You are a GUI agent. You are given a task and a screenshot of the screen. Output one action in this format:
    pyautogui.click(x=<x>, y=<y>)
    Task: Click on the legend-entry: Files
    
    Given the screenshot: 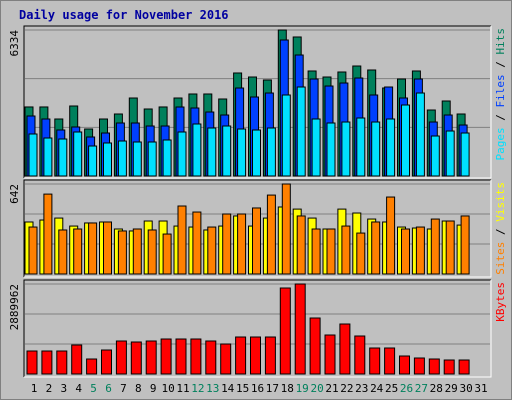 What is the action you would take?
    pyautogui.click(x=500, y=90)
    